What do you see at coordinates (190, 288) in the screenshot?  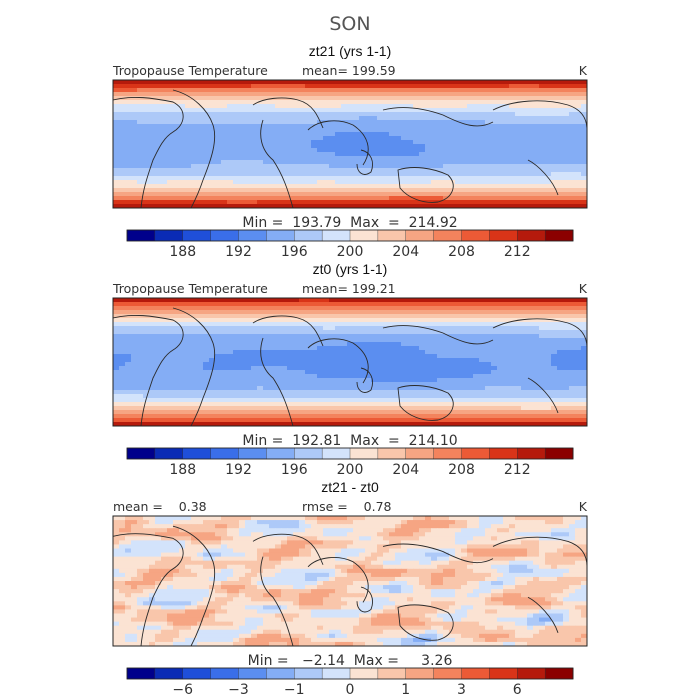 I see `panel-left-label: Tropopause Temperature` at bounding box center [190, 288].